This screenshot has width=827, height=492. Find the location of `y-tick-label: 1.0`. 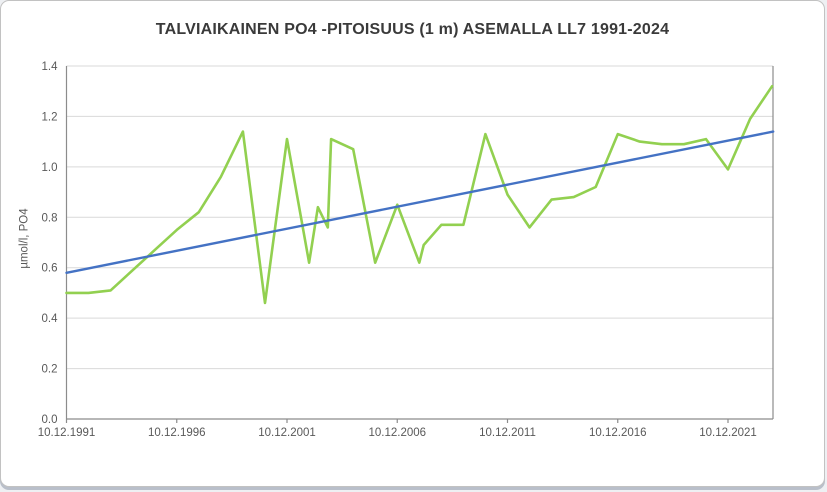

y-tick-label: 1.0 is located at coordinates (50, 168).